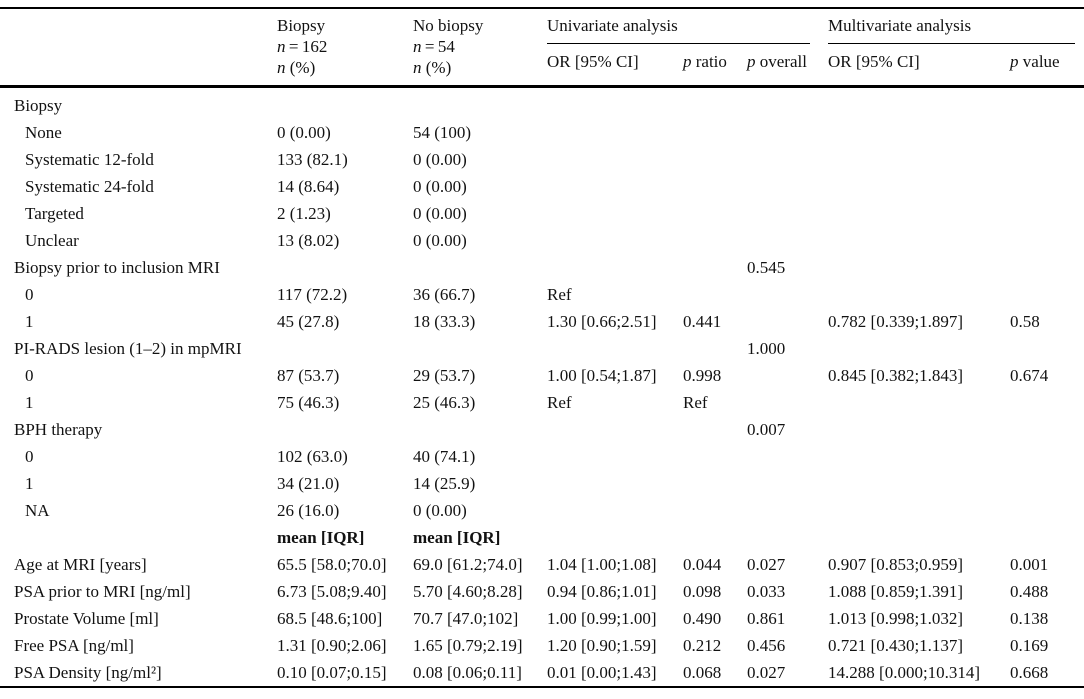  I want to click on cell-uni-or: 1.00 [0.99;1.00], so click(602, 618).